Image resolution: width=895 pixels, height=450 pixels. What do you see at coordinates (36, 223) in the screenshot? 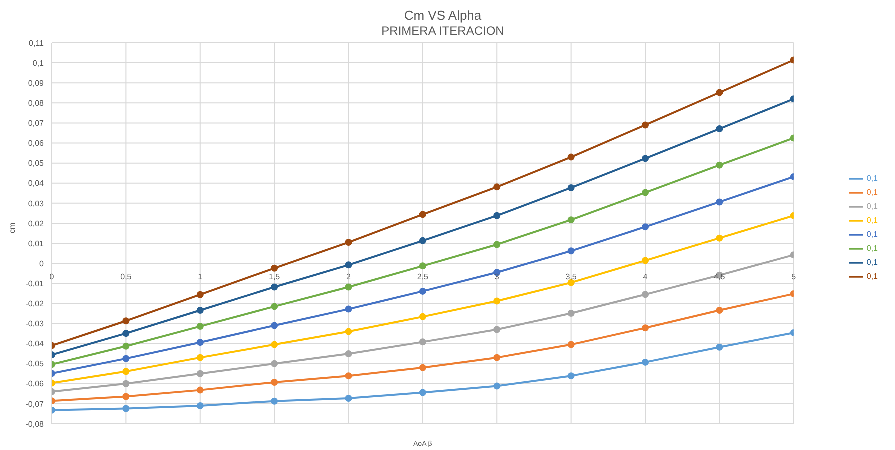
I see `y-tick-label: 0,02` at bounding box center [36, 223].